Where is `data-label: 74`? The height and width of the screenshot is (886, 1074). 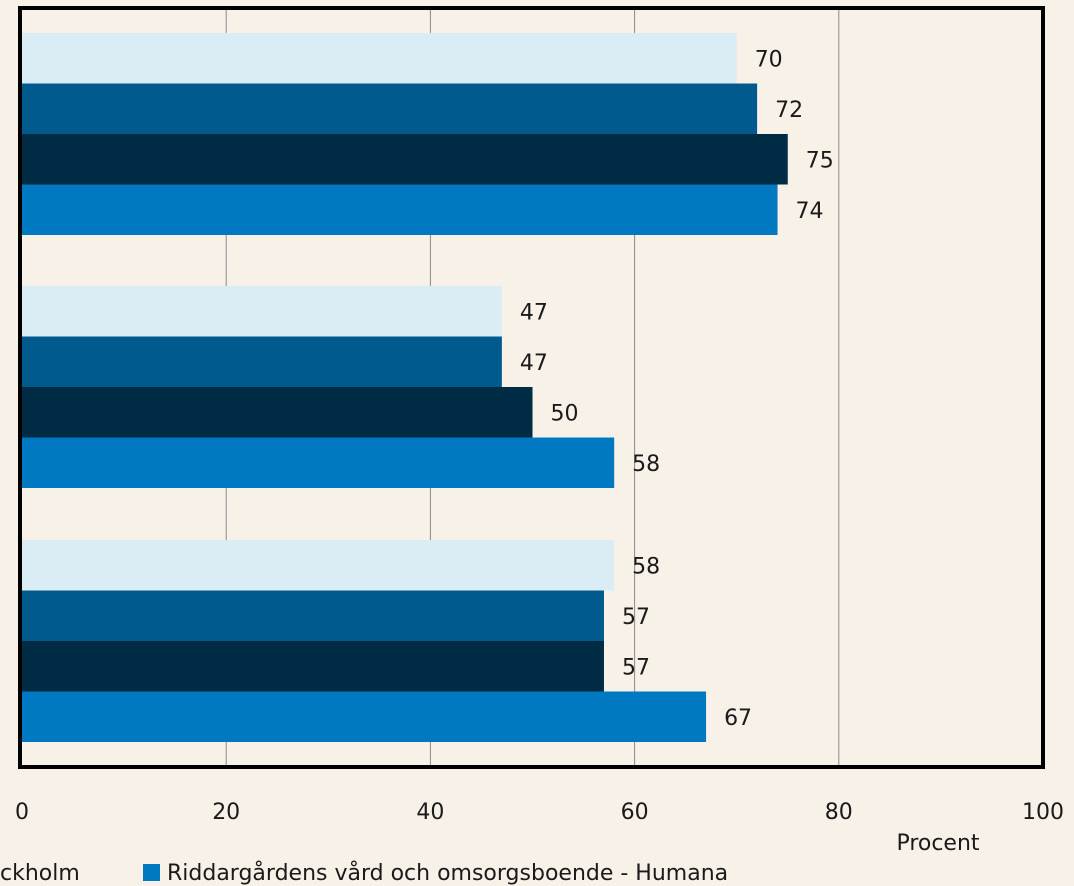 data-label: 74 is located at coordinates (810, 211).